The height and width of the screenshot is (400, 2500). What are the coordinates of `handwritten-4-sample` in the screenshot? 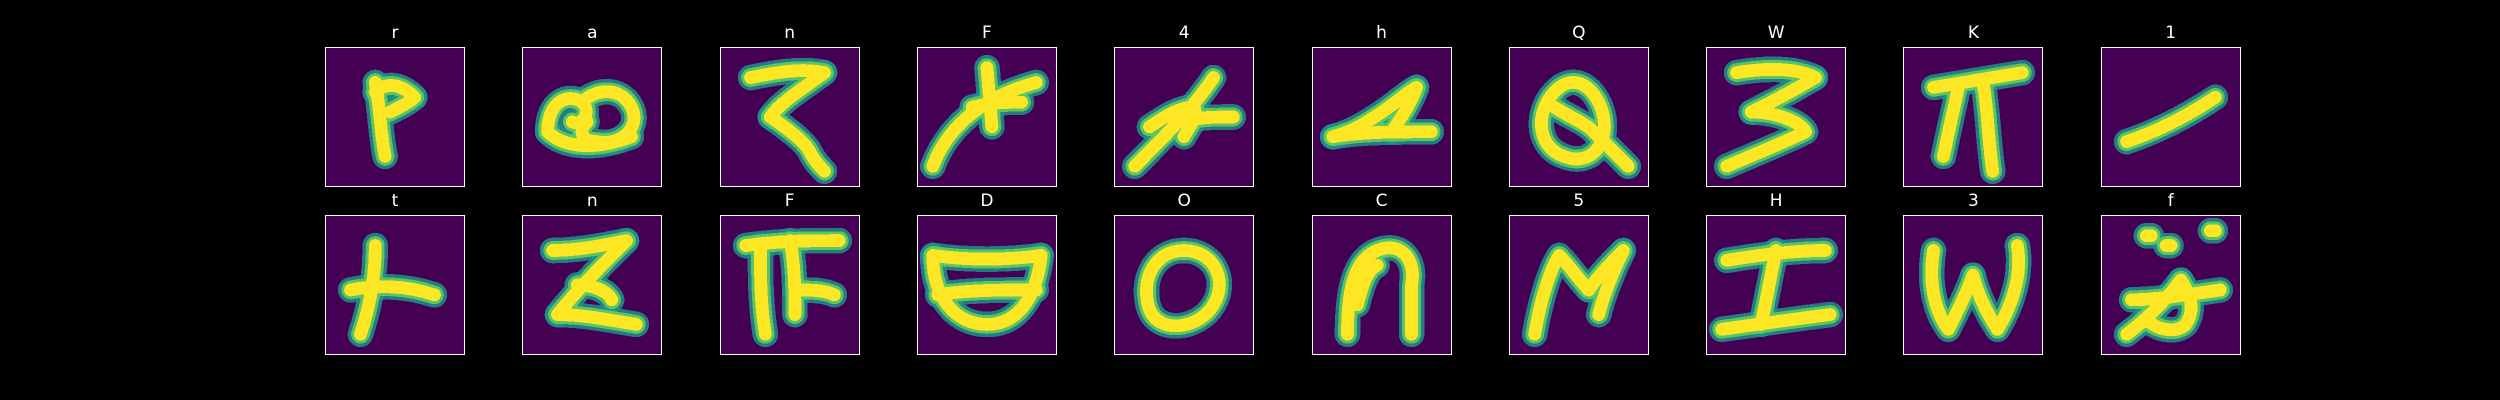 It's located at (1184, 117).